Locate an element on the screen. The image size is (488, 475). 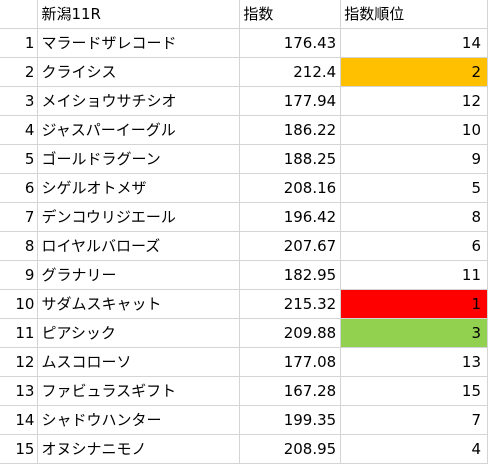
header-rank-cell: 指数順位 is located at coordinates (414, 14).